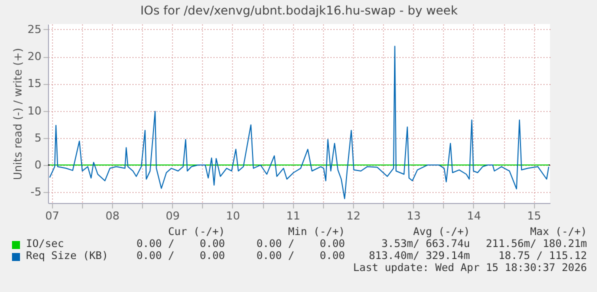 The image size is (597, 292). Describe the element at coordinates (470, 268) in the screenshot. I see `text: Last update: Wed Apr 15 18:30:37 2026` at that location.